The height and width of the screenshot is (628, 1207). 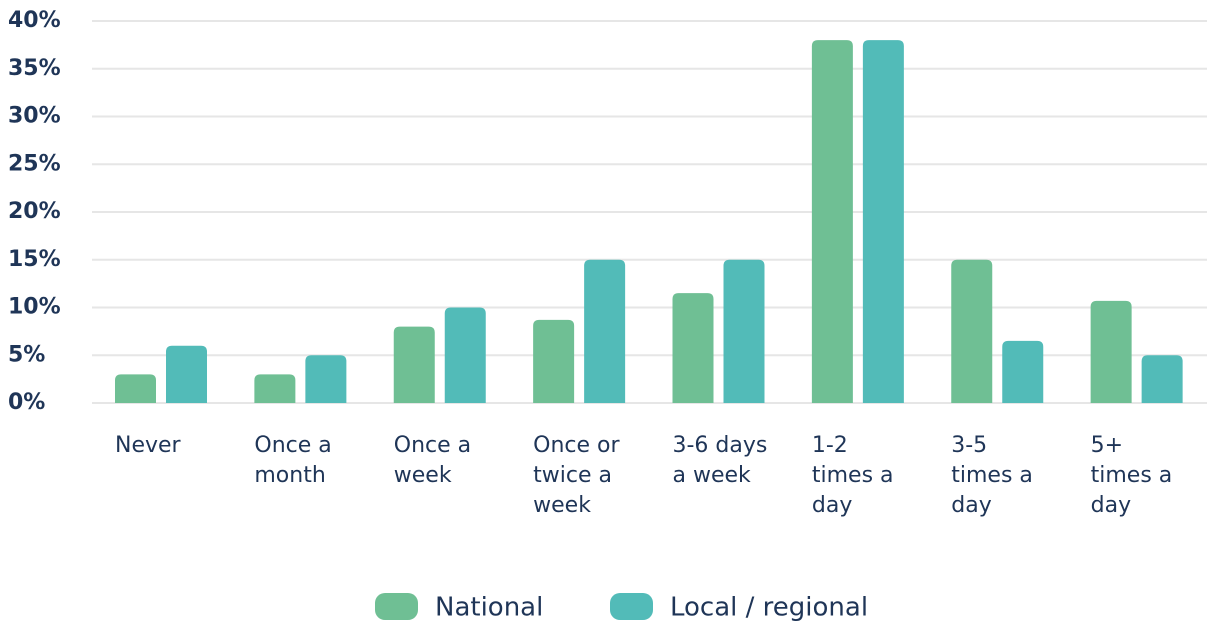 What do you see at coordinates (992, 475) in the screenshot?
I see `x-tick-label: 3-5 times a day` at bounding box center [992, 475].